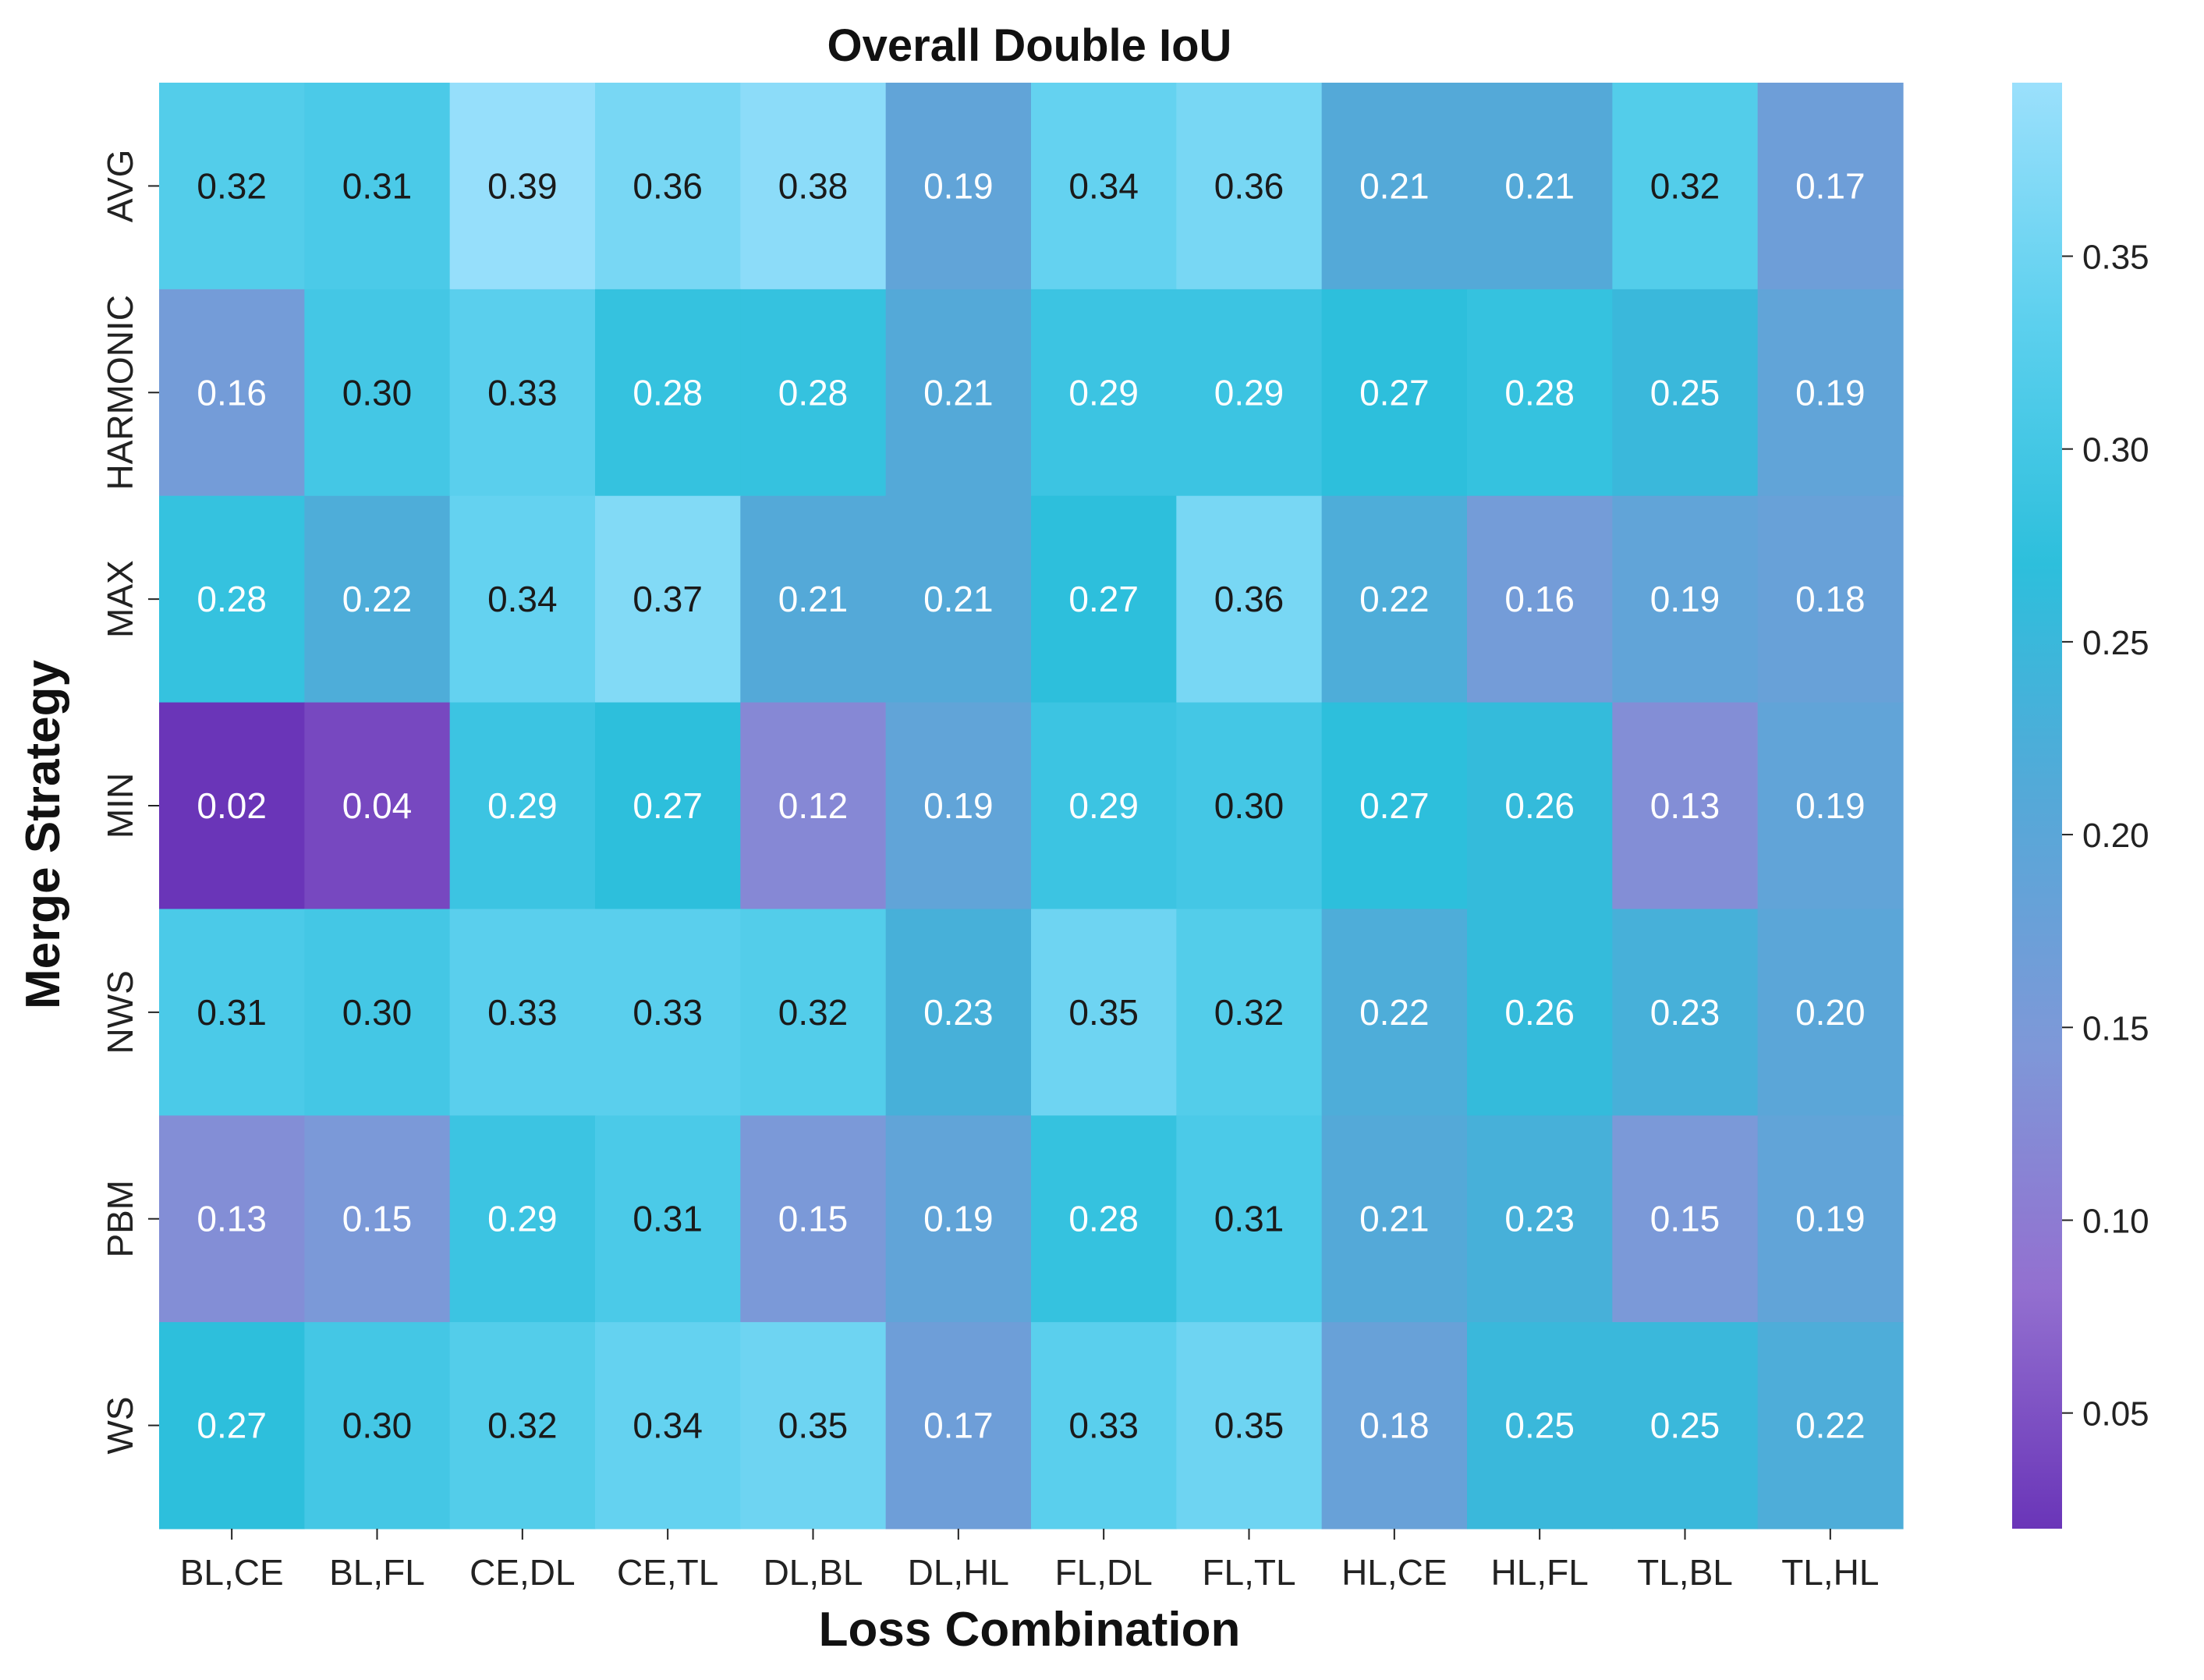  I want to click on y-tick-label: HARMONIC, so click(120, 392).